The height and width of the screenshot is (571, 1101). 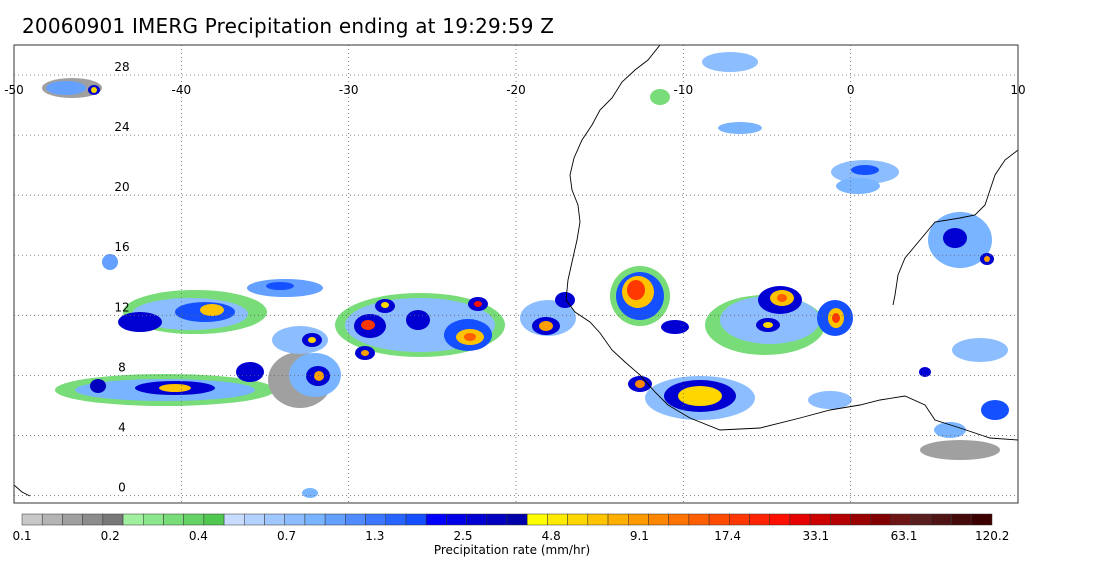 I want to click on colorbar-tick-label: 0.4, so click(x=198, y=536).